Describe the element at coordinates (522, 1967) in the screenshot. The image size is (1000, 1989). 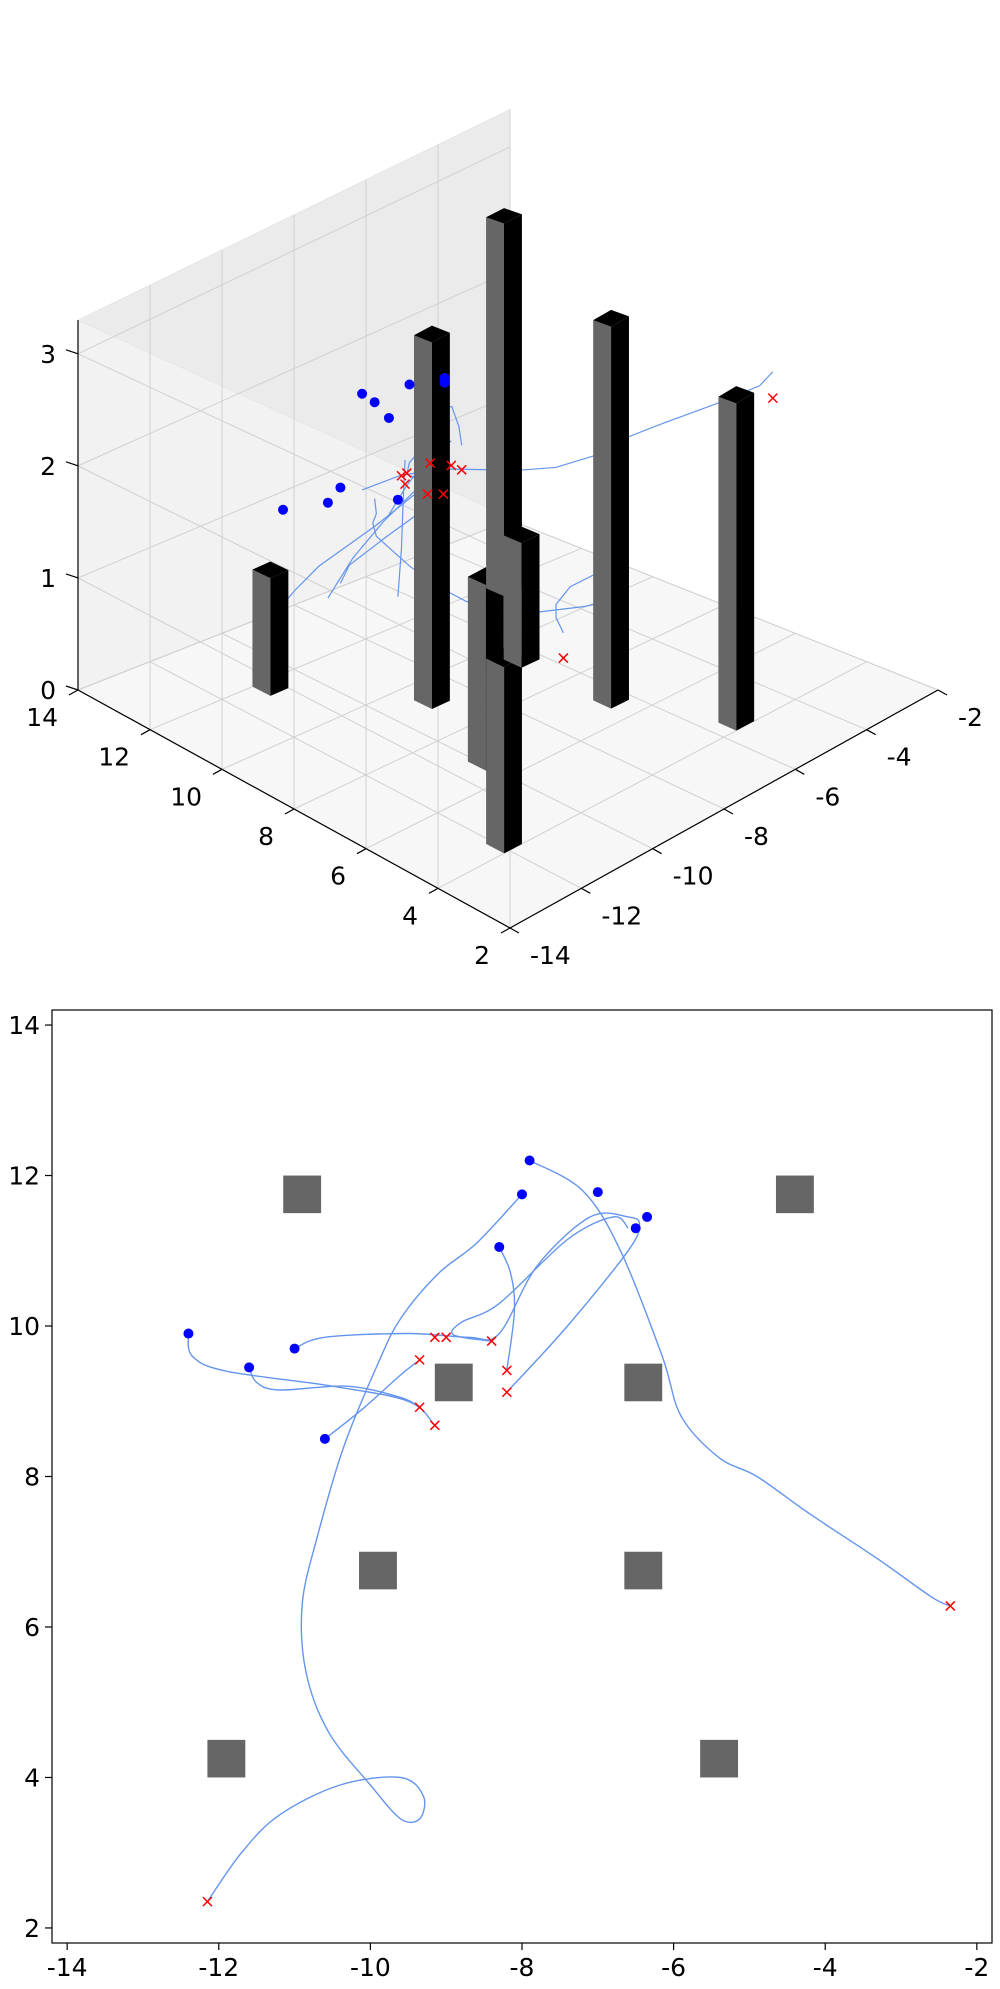
I see `x-tick-label: -8` at that location.